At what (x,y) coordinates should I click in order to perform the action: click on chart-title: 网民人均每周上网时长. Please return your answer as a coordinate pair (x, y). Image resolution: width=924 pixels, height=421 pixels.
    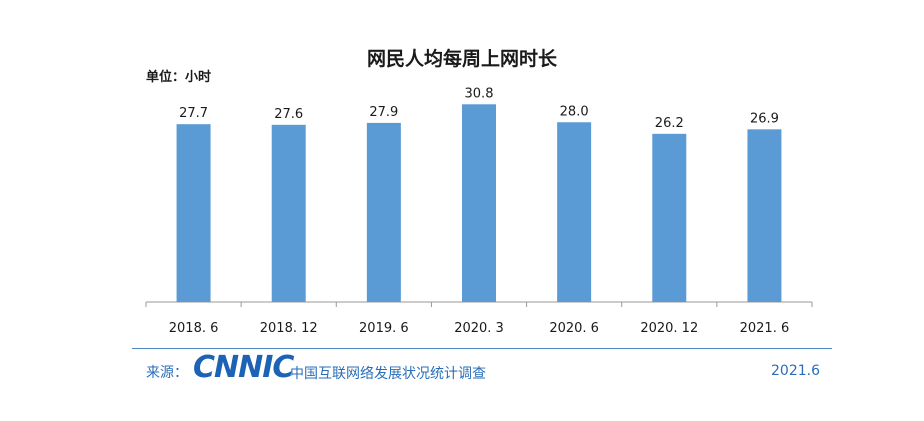
    Looking at the image, I should click on (461, 59).